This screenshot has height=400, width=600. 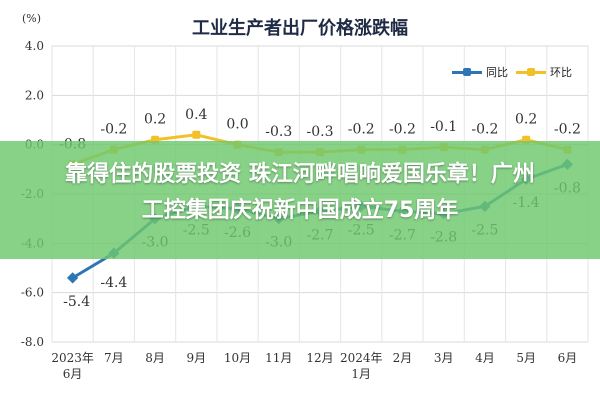 What do you see at coordinates (155, 358) in the screenshot?
I see `x-tick-label: 8月` at bounding box center [155, 358].